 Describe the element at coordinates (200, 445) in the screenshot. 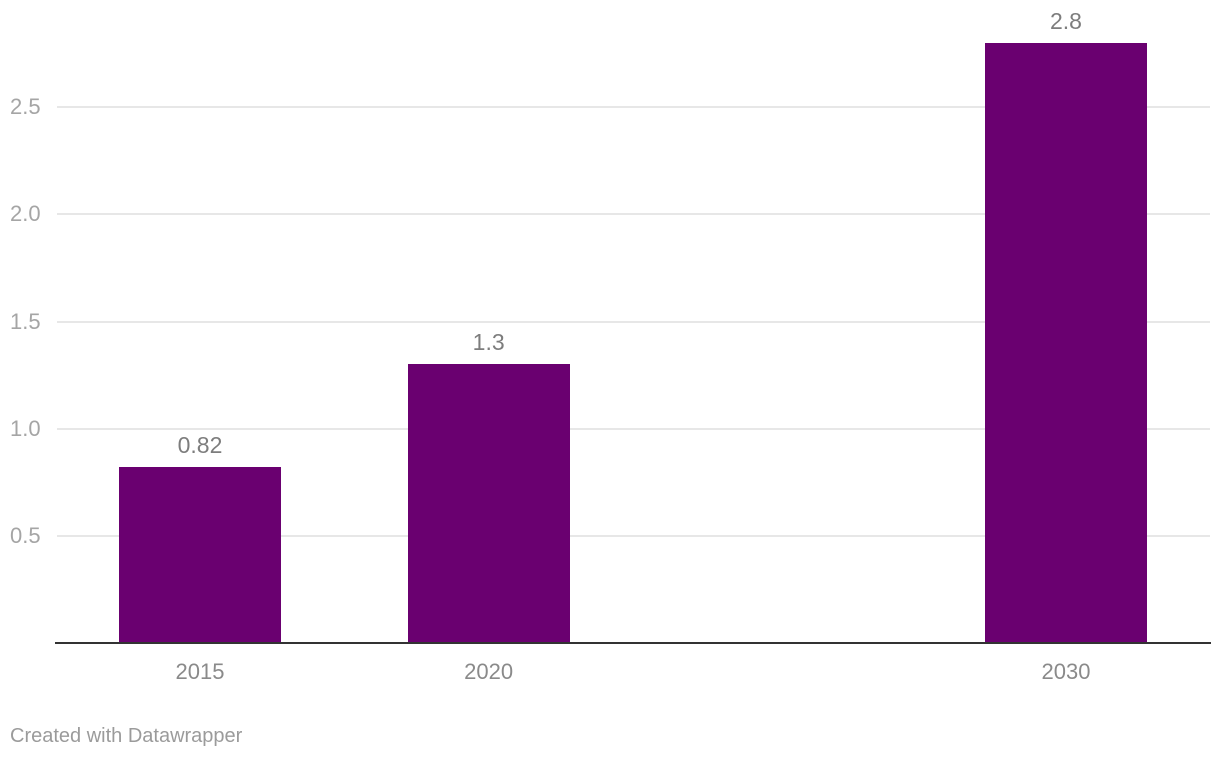

I see `bar-value-label: 0.82` at that location.